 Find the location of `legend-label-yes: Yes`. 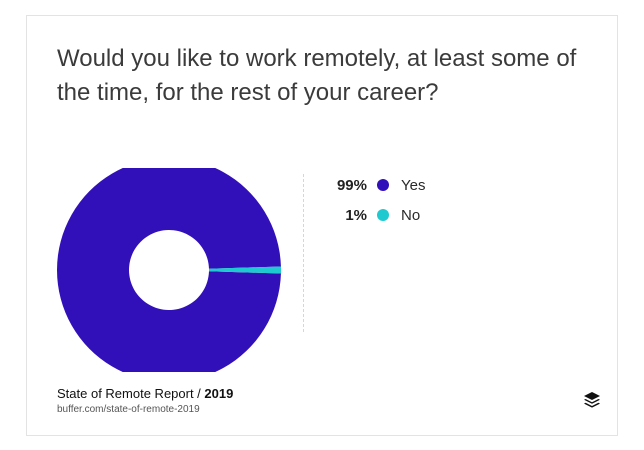

legend-label-yes: Yes is located at coordinates (413, 185).